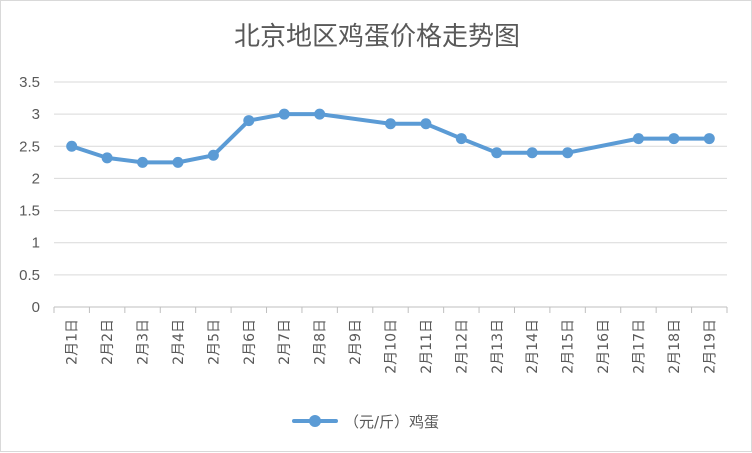 The image size is (752, 453). Describe the element at coordinates (29, 195) in the screenshot. I see `y-axis-ticks: 0 0.5 1 1.5 2 2.5 3 3.5` at that location.